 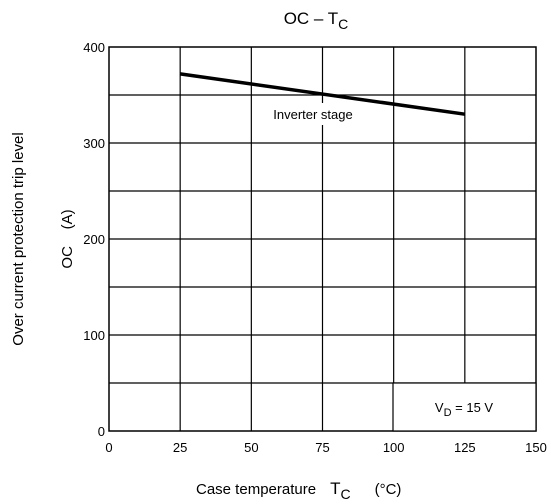 What do you see at coordinates (94, 47) in the screenshot?
I see `y-tick-label-400: 400` at bounding box center [94, 47].